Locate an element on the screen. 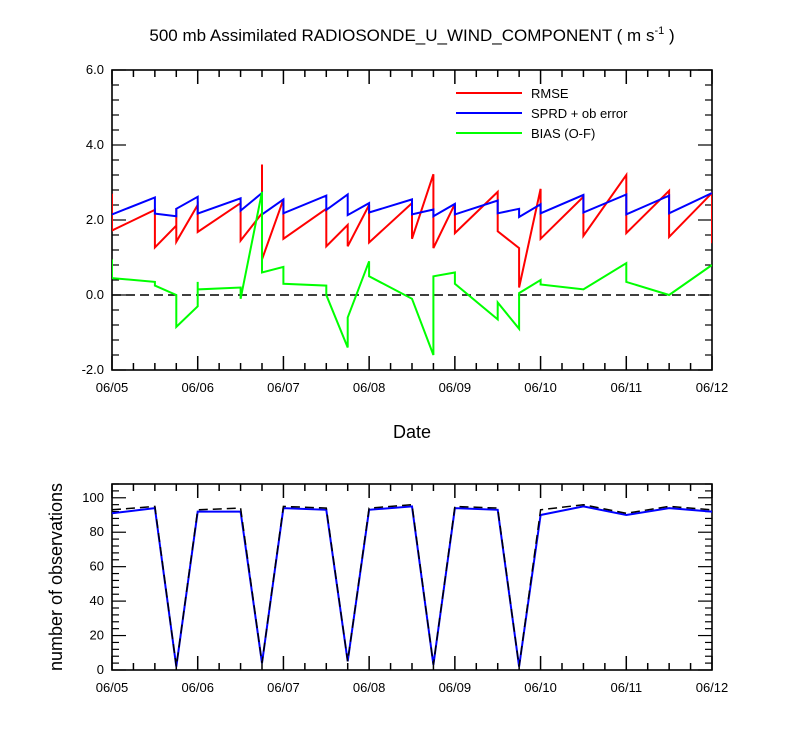 The width and height of the screenshot is (800, 750). ptop-x-tick-label: 06/11 is located at coordinates (626, 387).